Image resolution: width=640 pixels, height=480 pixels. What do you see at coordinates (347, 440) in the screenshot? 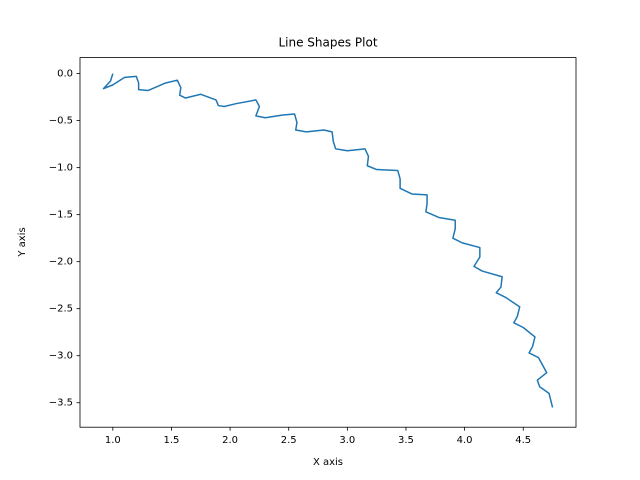
I see `x-tick-label: 3.0` at bounding box center [347, 440].